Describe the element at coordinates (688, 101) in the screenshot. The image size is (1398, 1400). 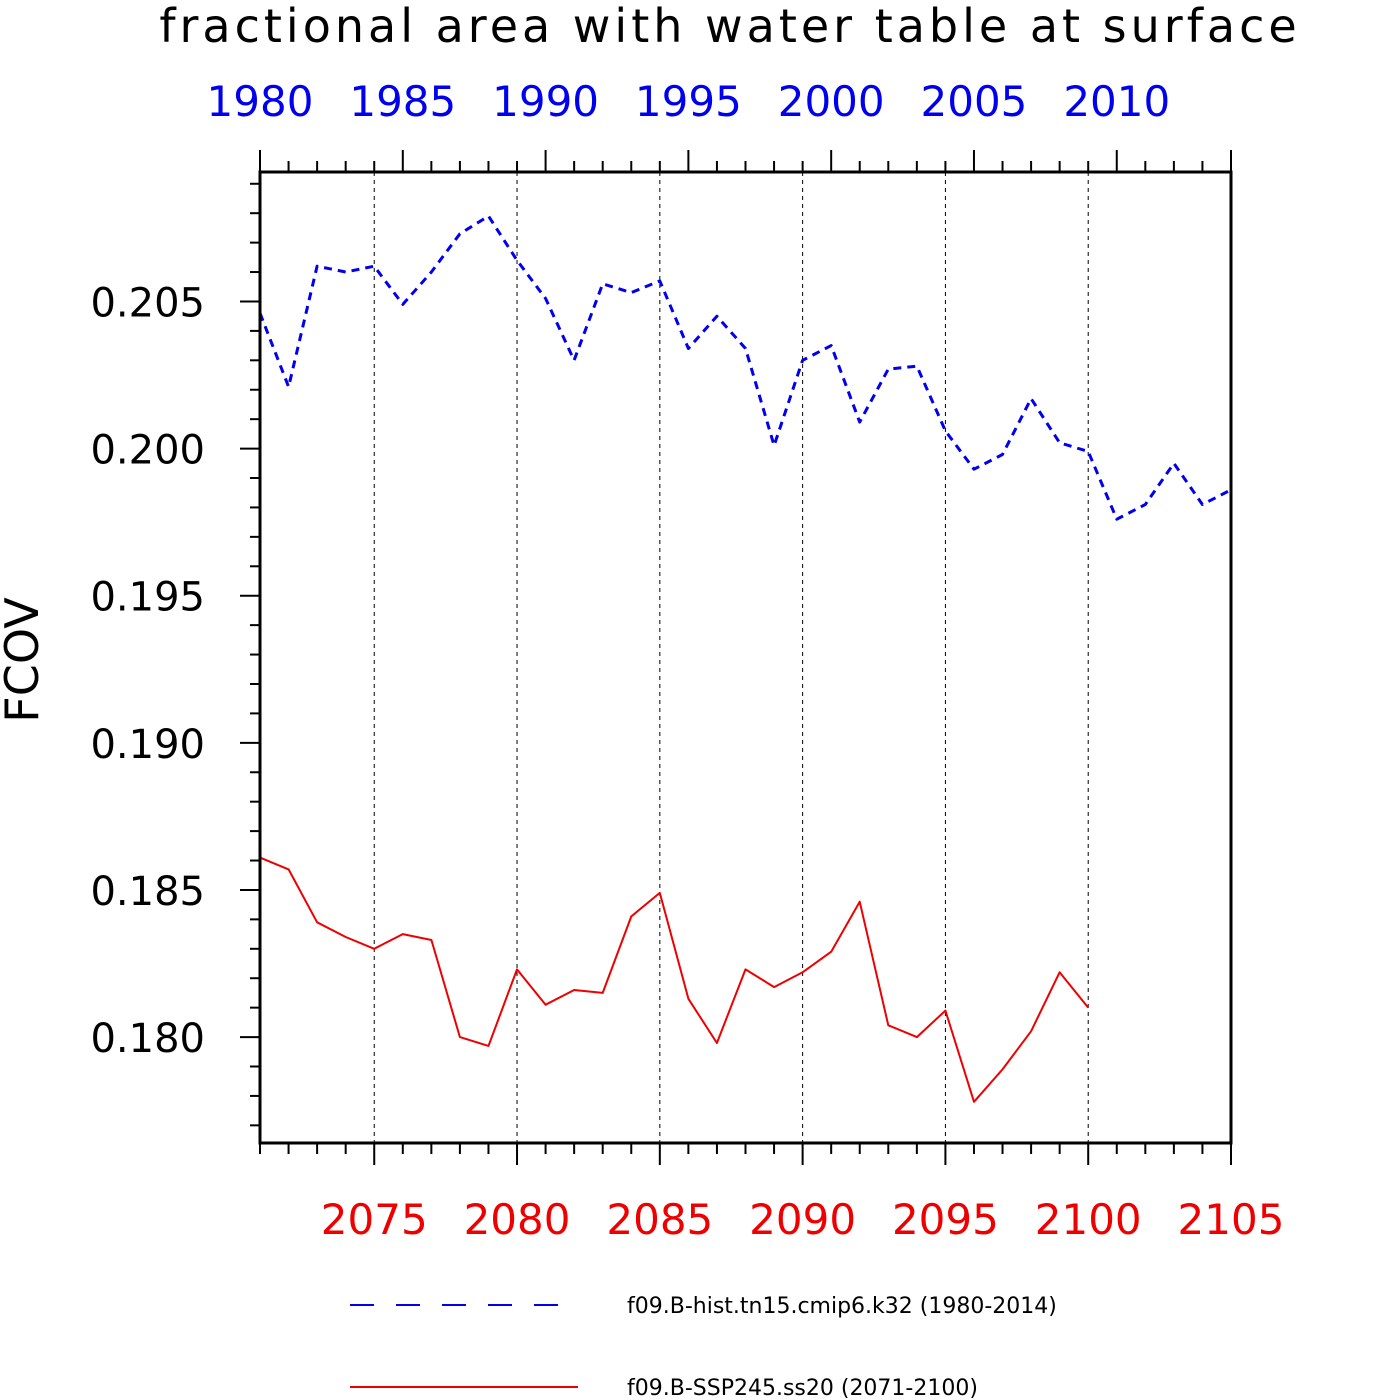
I see `top-tick-label: 1995` at that location.